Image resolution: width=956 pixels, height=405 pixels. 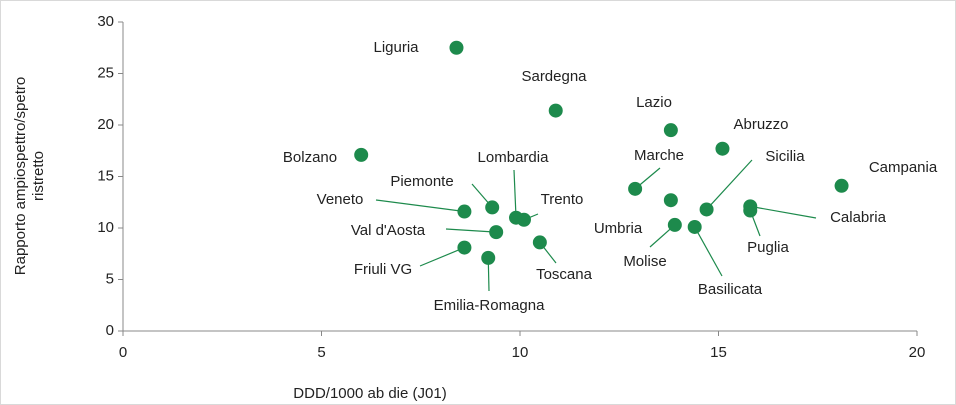 I want to click on point-label: Trento, so click(x=562, y=199).